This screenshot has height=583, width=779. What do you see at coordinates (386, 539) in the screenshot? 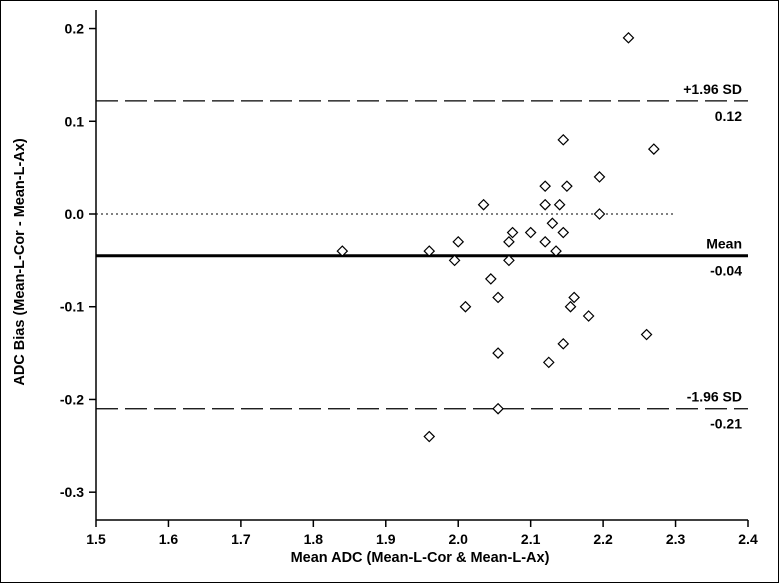
I see `x-tick-label: 1.9` at bounding box center [386, 539].